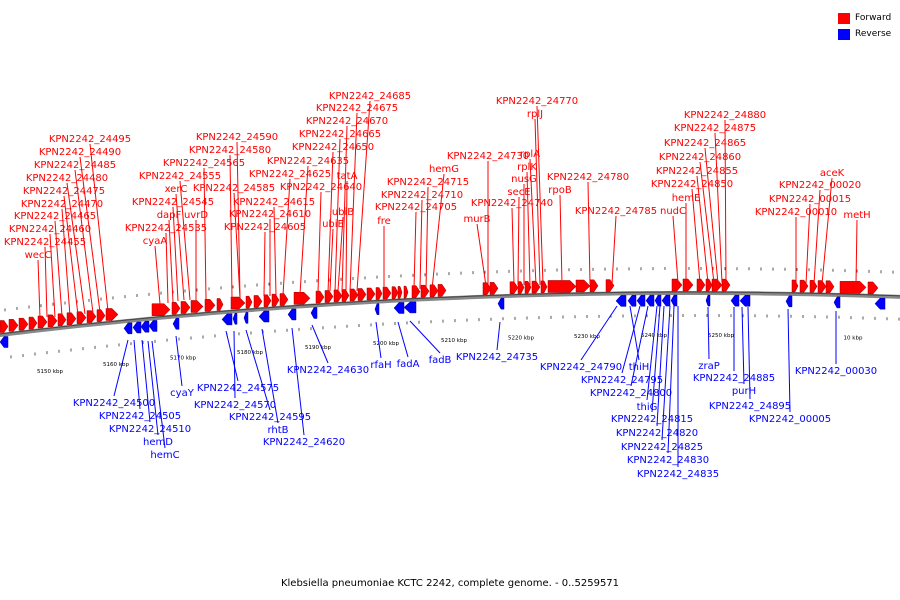  I want to click on reverse-gene-label: hemC, so click(164, 455).